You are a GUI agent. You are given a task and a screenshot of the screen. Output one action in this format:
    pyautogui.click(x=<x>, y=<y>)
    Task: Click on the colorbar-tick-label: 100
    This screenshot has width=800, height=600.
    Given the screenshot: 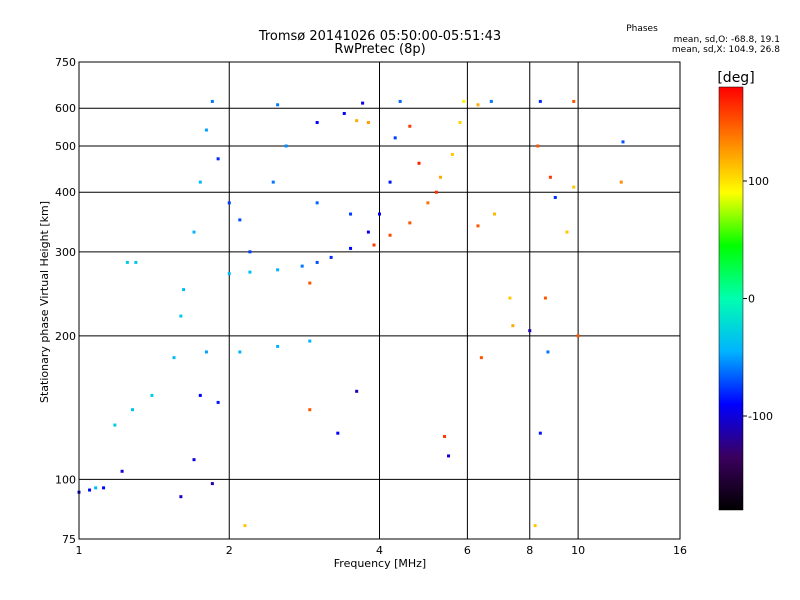 What is the action you would take?
    pyautogui.click(x=758, y=181)
    